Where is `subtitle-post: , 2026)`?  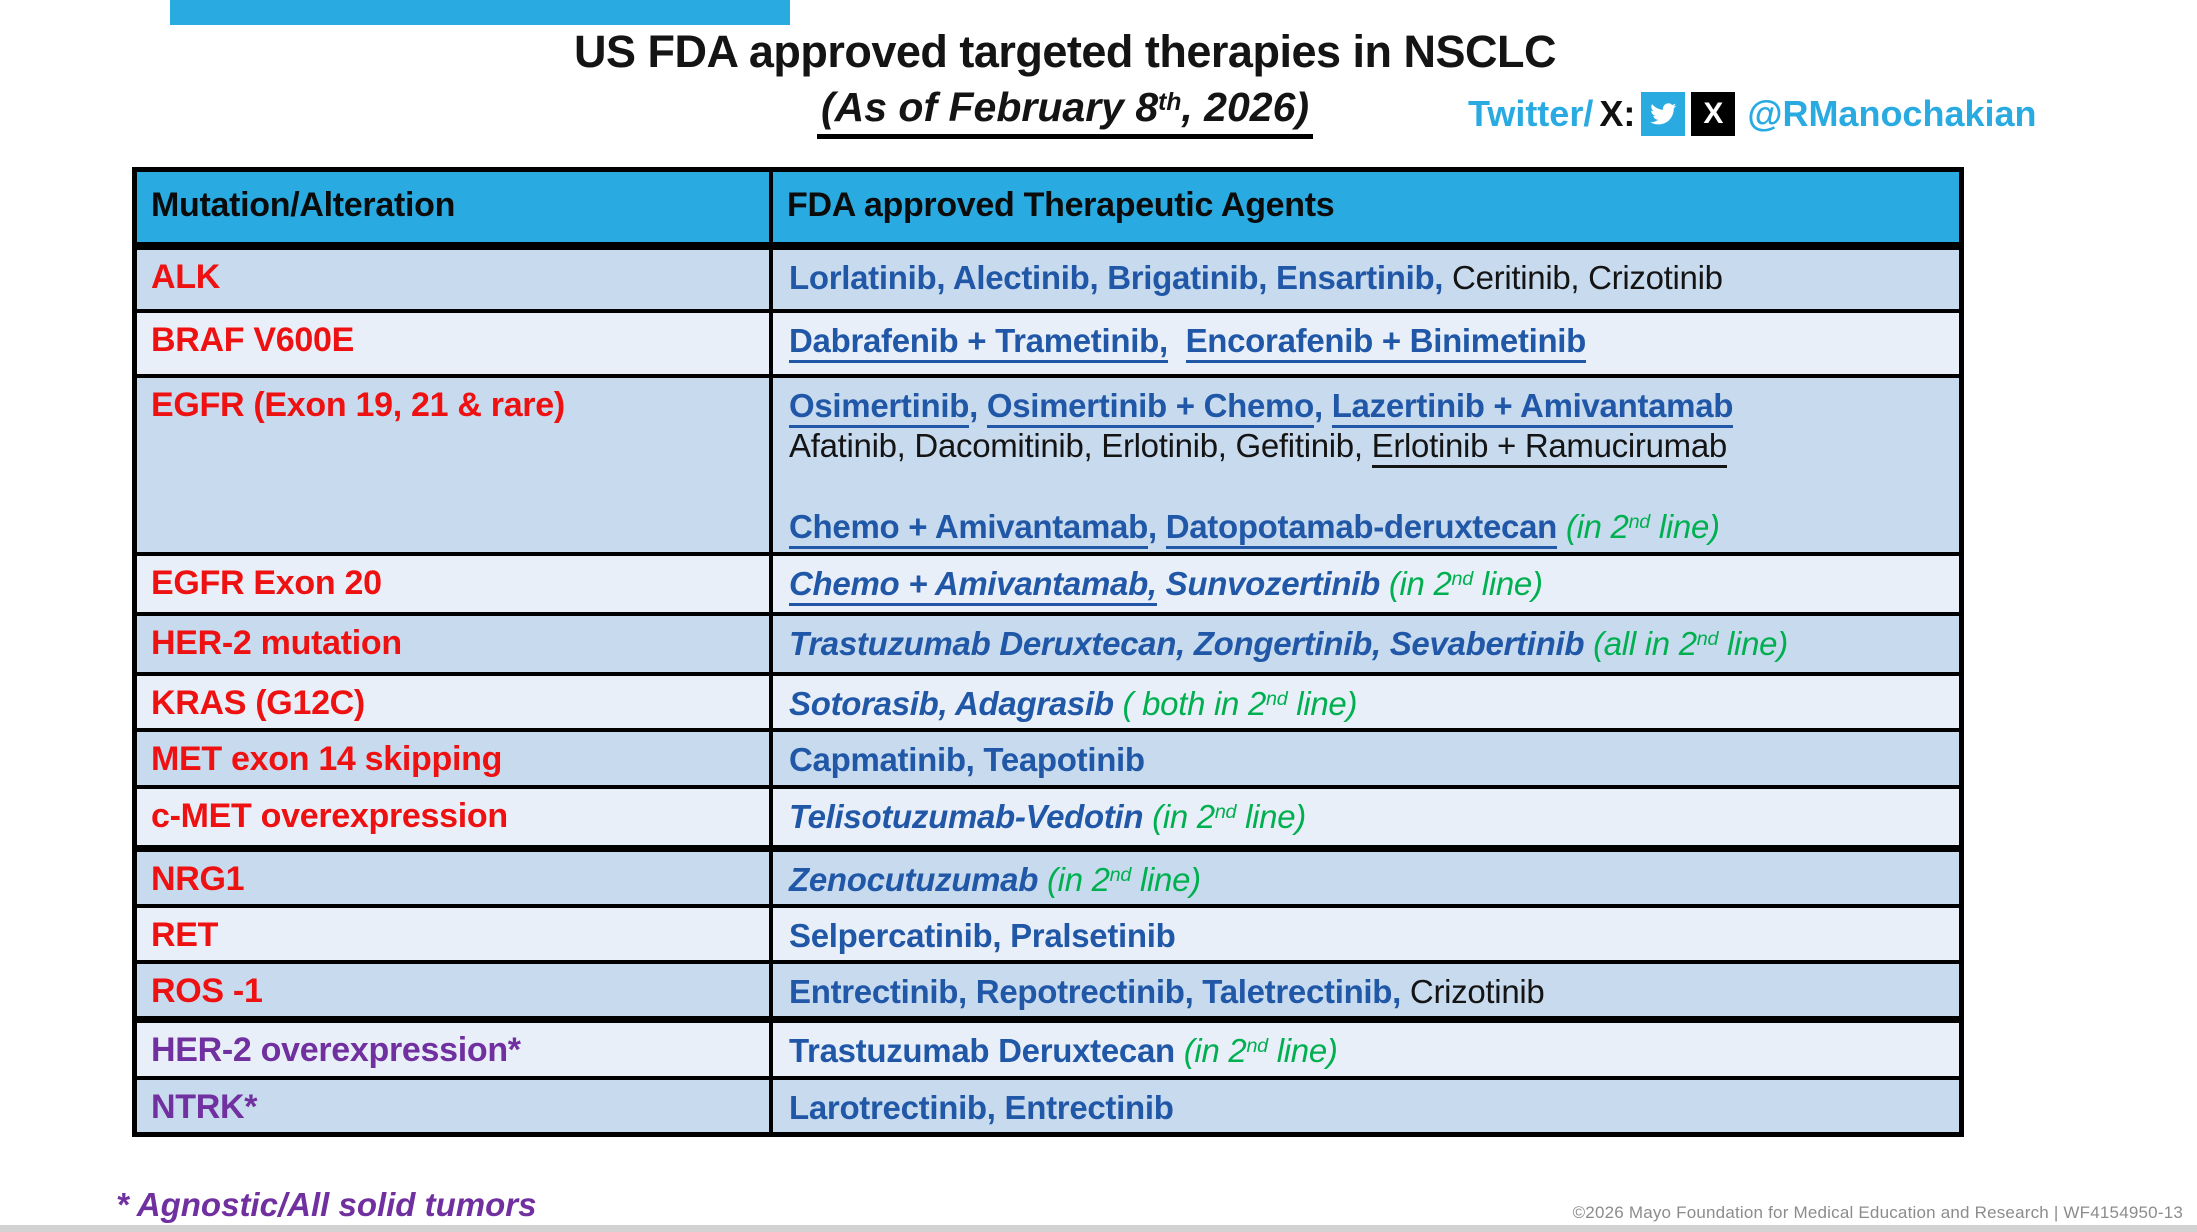 subtitle-post: , 2026) is located at coordinates (1245, 107).